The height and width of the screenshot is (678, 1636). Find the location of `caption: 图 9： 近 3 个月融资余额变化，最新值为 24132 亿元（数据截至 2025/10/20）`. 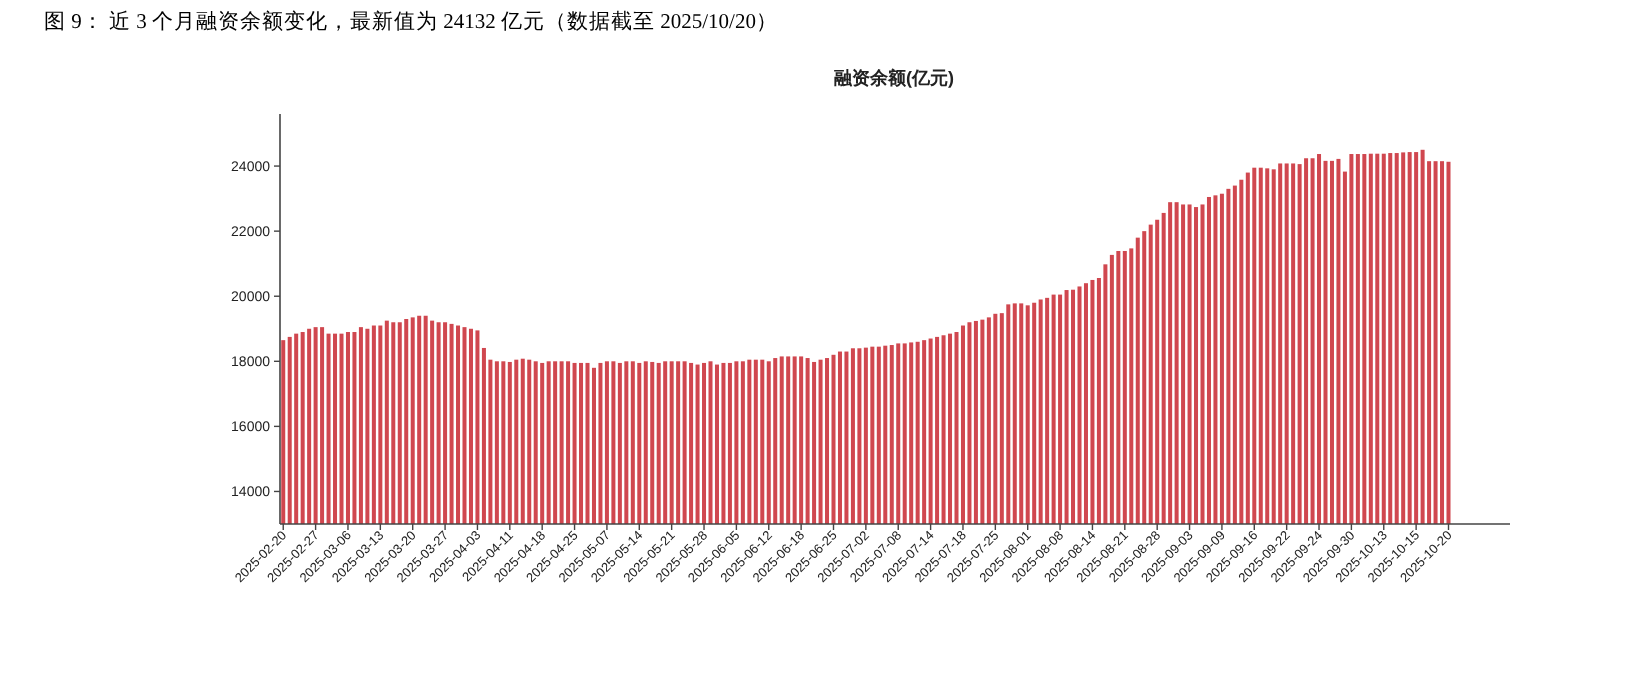

caption: 图 9： 近 3 个月融资余额变化，最新值为 24132 亿元（数据截至 2025/10/20） is located at coordinates (411, 21).